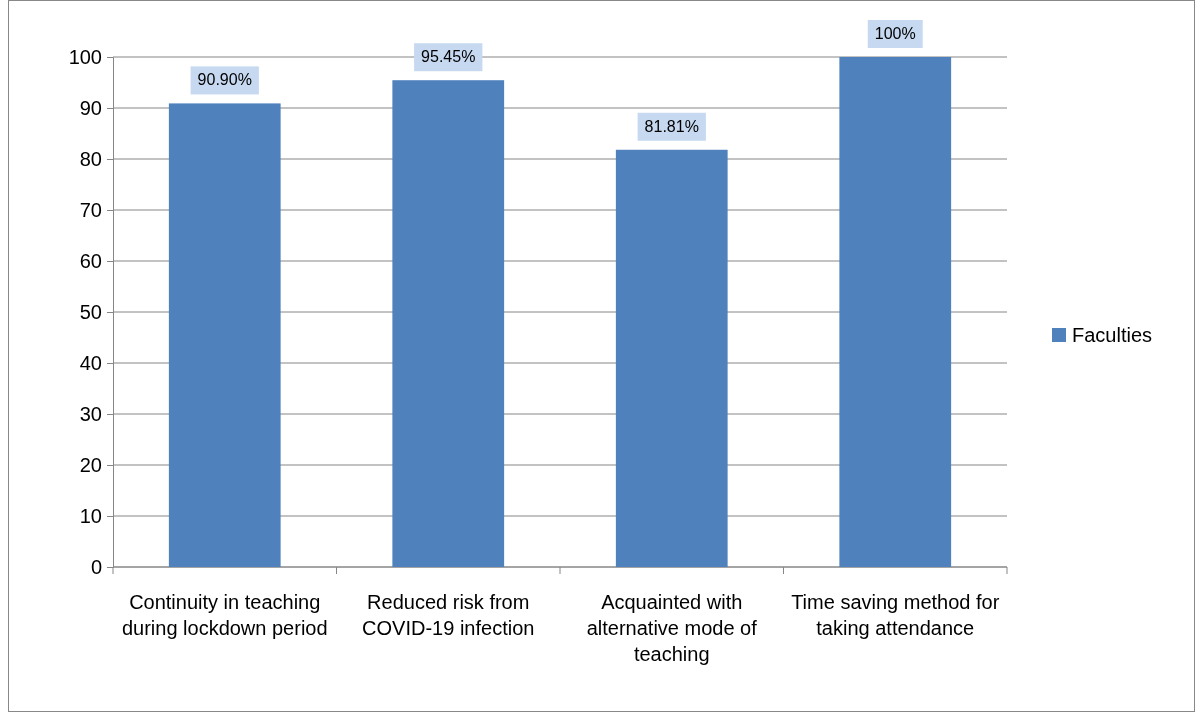 The height and width of the screenshot is (713, 1203). I want to click on data-label: 100%, so click(895, 33).